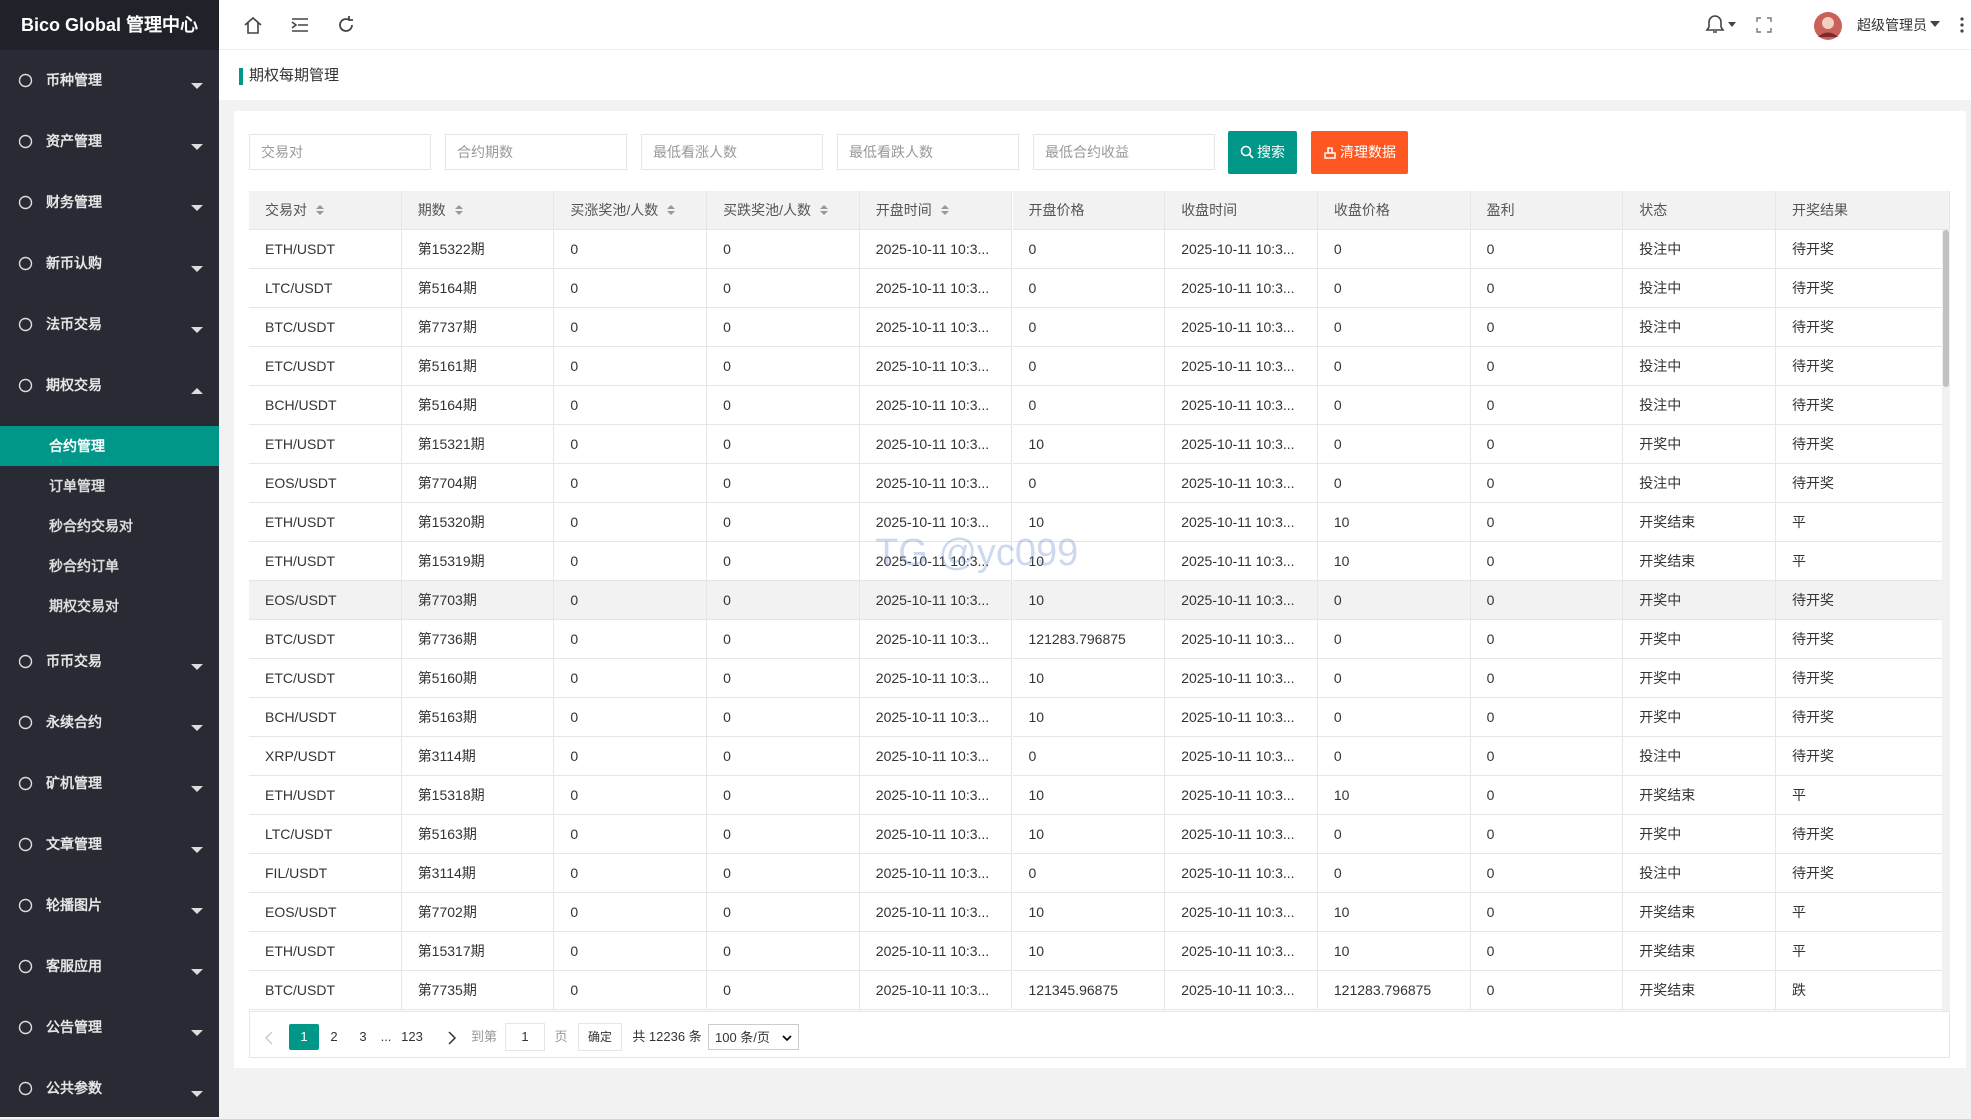 The width and height of the screenshot is (1971, 1119). Describe the element at coordinates (253, 25) in the screenshot. I see `home-icon` at that location.